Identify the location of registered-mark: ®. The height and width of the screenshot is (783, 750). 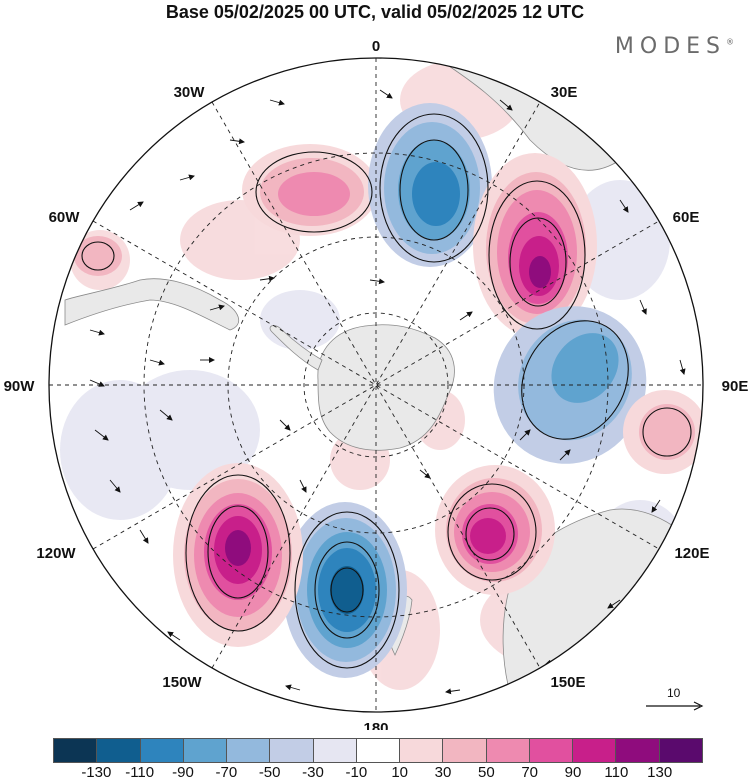
(730, 42).